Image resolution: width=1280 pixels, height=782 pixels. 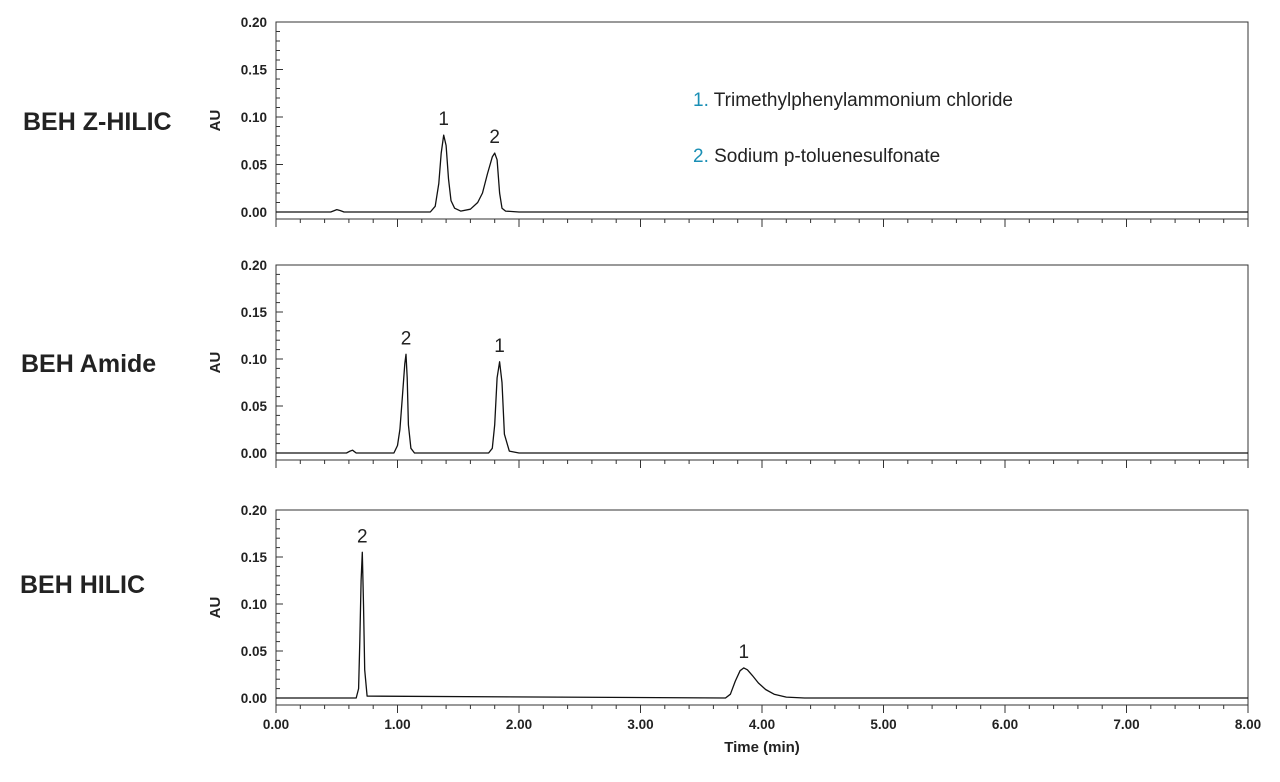 What do you see at coordinates (397, 724) in the screenshot?
I see `x-tick-label: 1.00` at bounding box center [397, 724].